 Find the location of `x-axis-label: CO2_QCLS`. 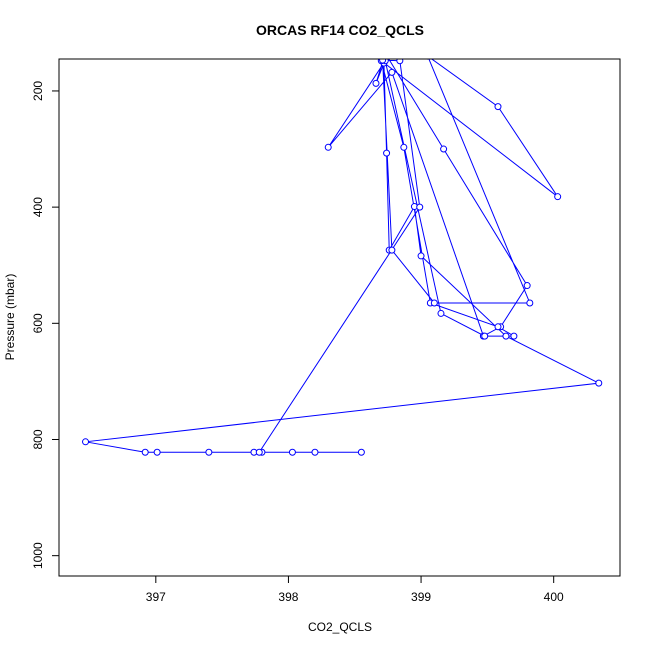

x-axis-label: CO2_QCLS is located at coordinates (340, 627).